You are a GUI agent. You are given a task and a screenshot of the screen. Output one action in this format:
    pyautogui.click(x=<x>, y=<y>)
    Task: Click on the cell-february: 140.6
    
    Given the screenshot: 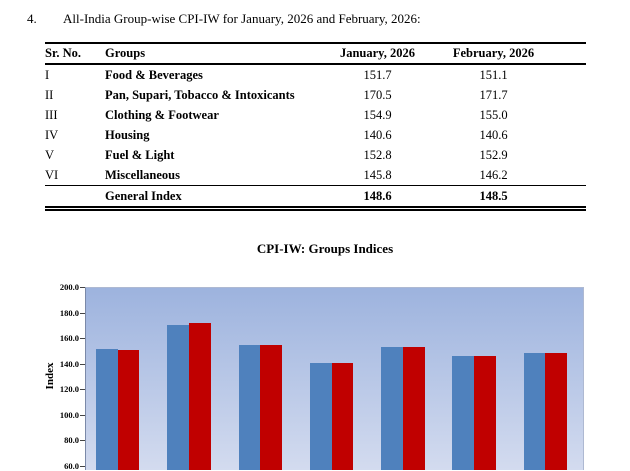 What is the action you would take?
    pyautogui.click(x=493, y=134)
    